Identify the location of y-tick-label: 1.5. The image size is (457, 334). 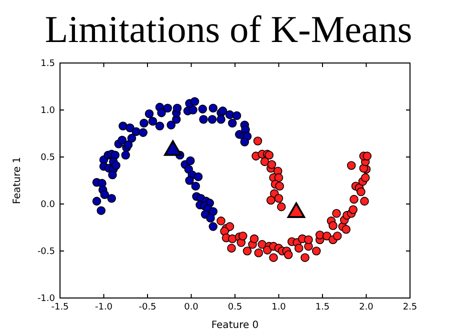
(47, 63).